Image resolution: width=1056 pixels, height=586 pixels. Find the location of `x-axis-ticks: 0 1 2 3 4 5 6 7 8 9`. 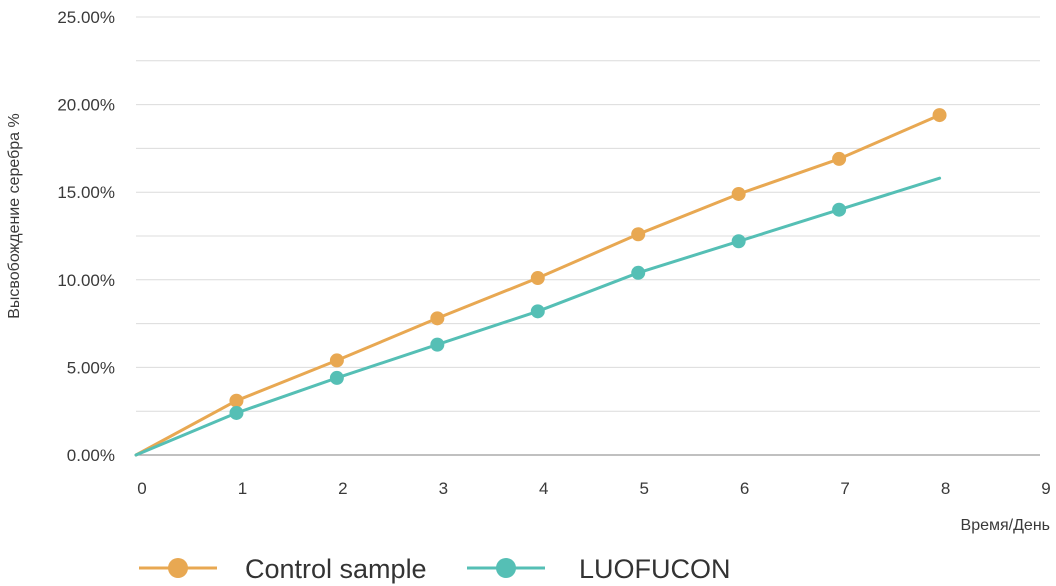

x-axis-ticks: 0 1 2 3 4 5 6 7 8 9 is located at coordinates (593, 488).